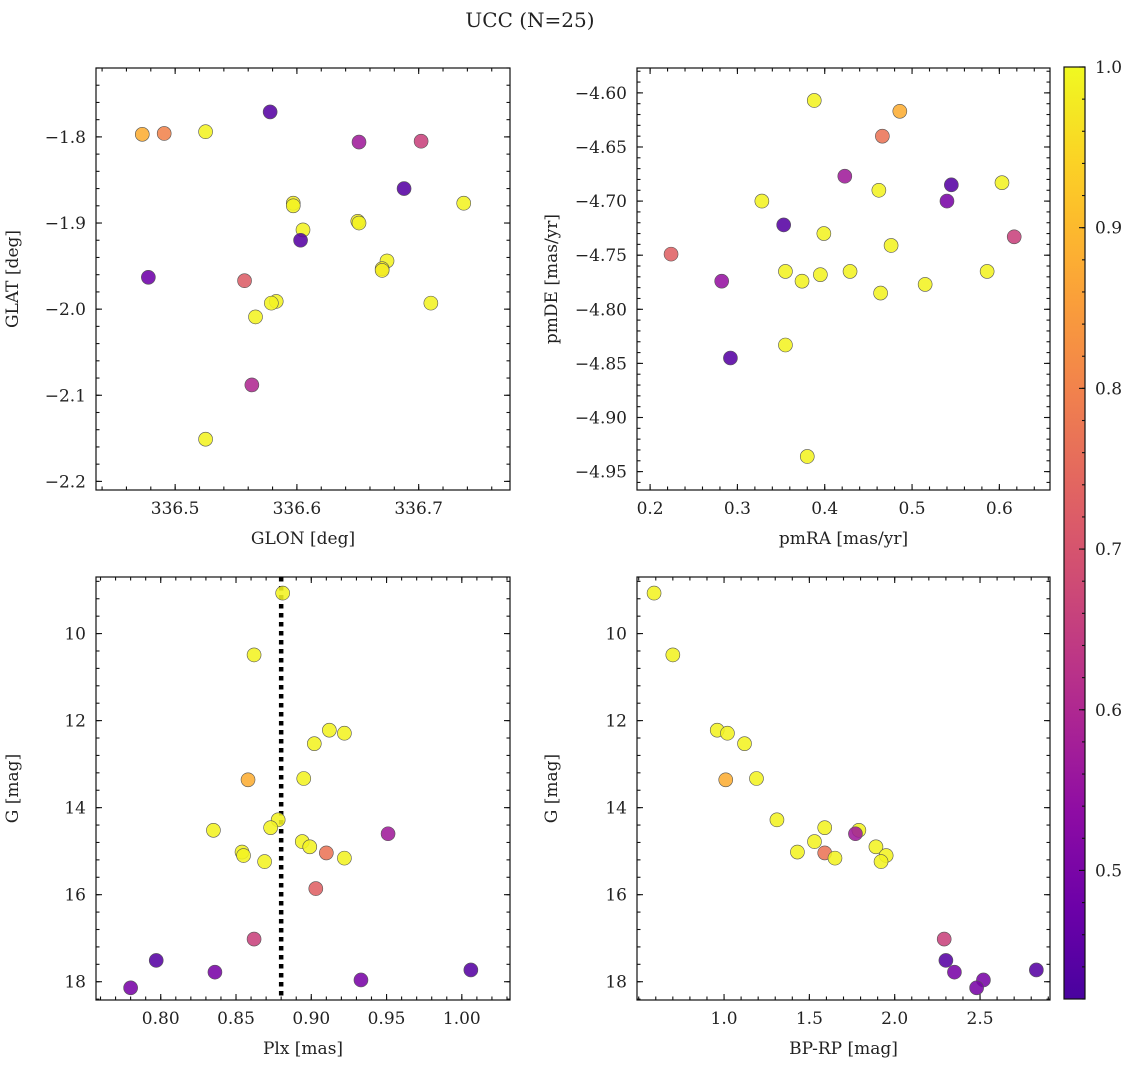 Image resolution: width=1136 pixels, height=1067 pixels. What do you see at coordinates (65, 224) in the screenshot?
I see `y-tick-label: −1.9` at bounding box center [65, 224].